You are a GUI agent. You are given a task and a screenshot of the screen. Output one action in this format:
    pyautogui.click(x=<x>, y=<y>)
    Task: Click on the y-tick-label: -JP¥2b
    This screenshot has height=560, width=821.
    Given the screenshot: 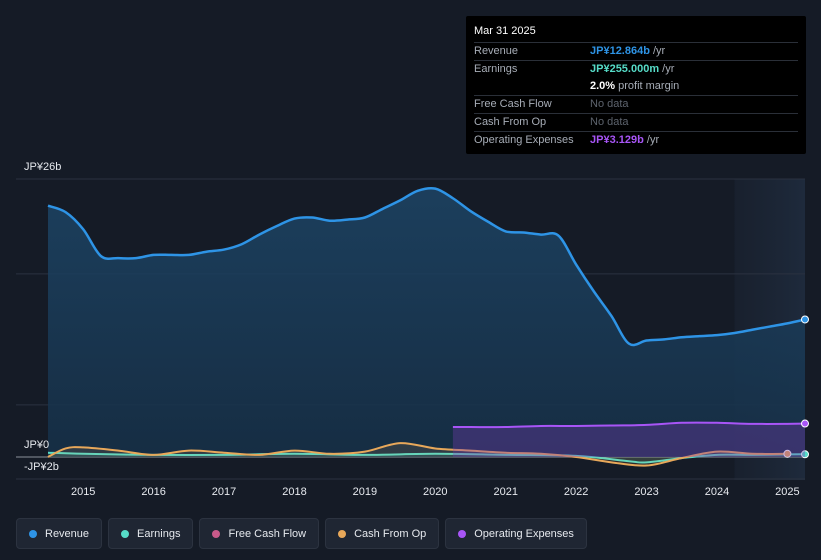 What is the action you would take?
    pyautogui.click(x=41, y=467)
    